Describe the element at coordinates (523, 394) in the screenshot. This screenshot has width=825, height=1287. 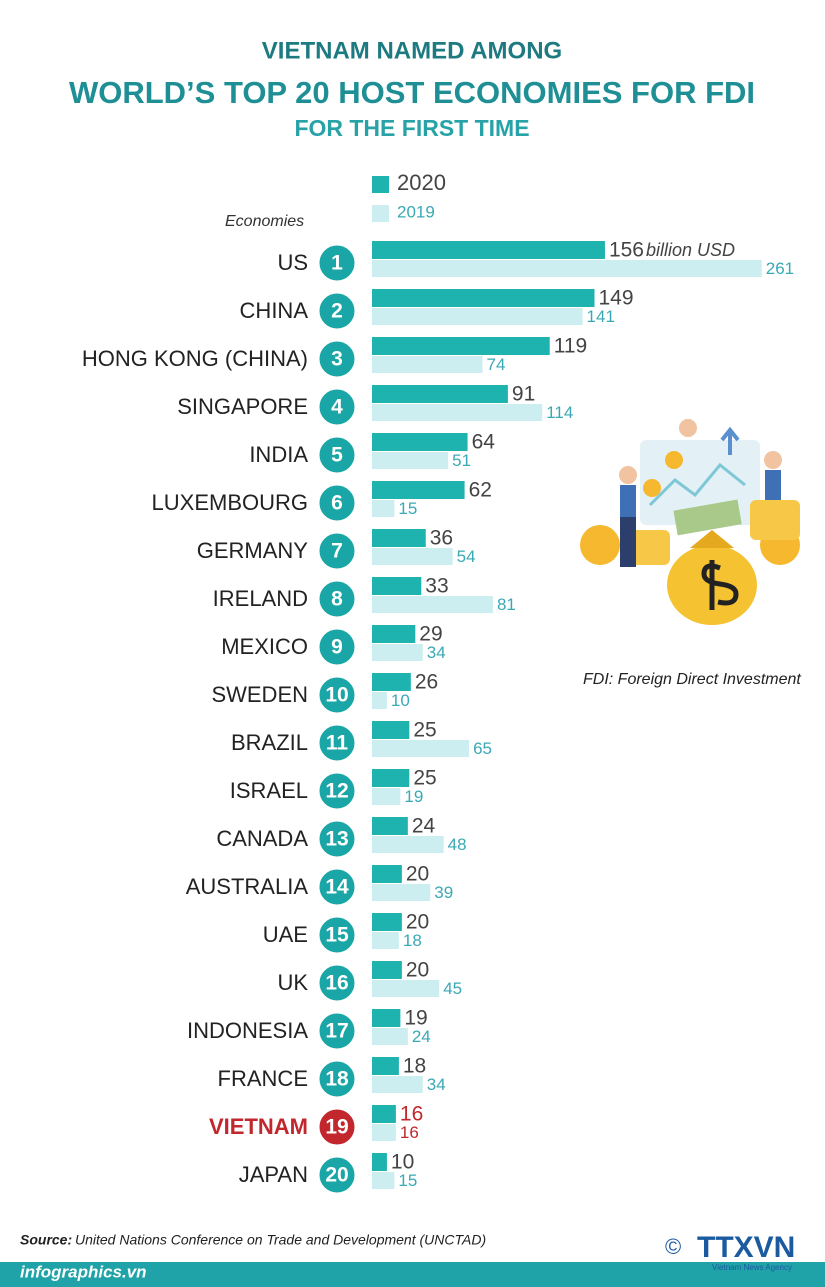
I see `value-label: 91` at that location.